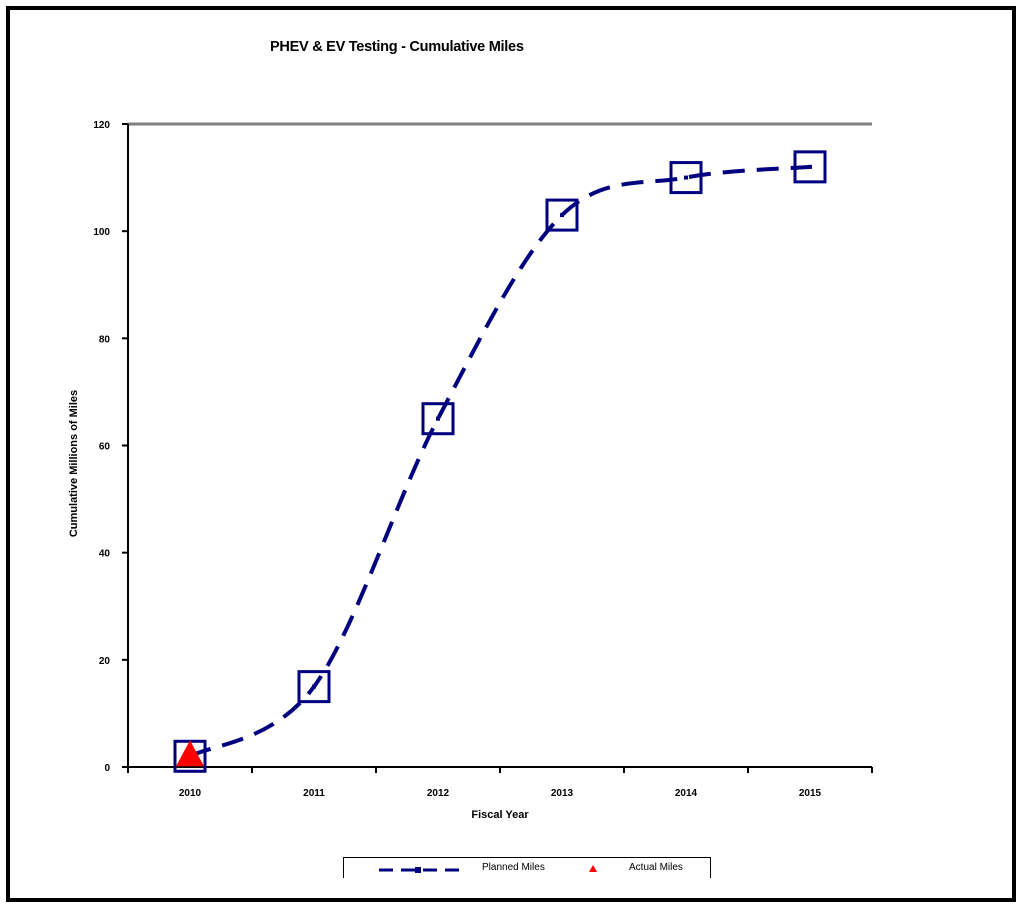 The width and height of the screenshot is (1028, 917). What do you see at coordinates (656, 867) in the screenshot?
I see `legend-actual-label: Actual Miles` at bounding box center [656, 867].